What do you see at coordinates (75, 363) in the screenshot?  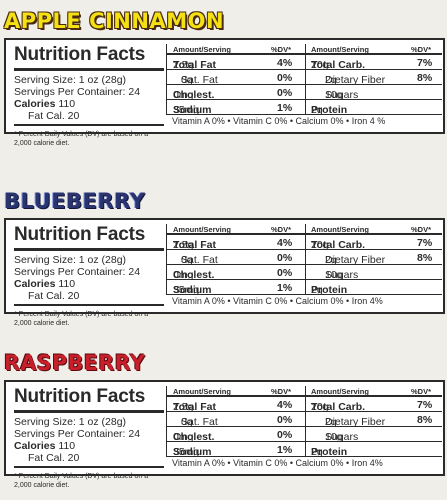 I see `flavor-title-raspberry: RASPBERRY` at bounding box center [75, 363].